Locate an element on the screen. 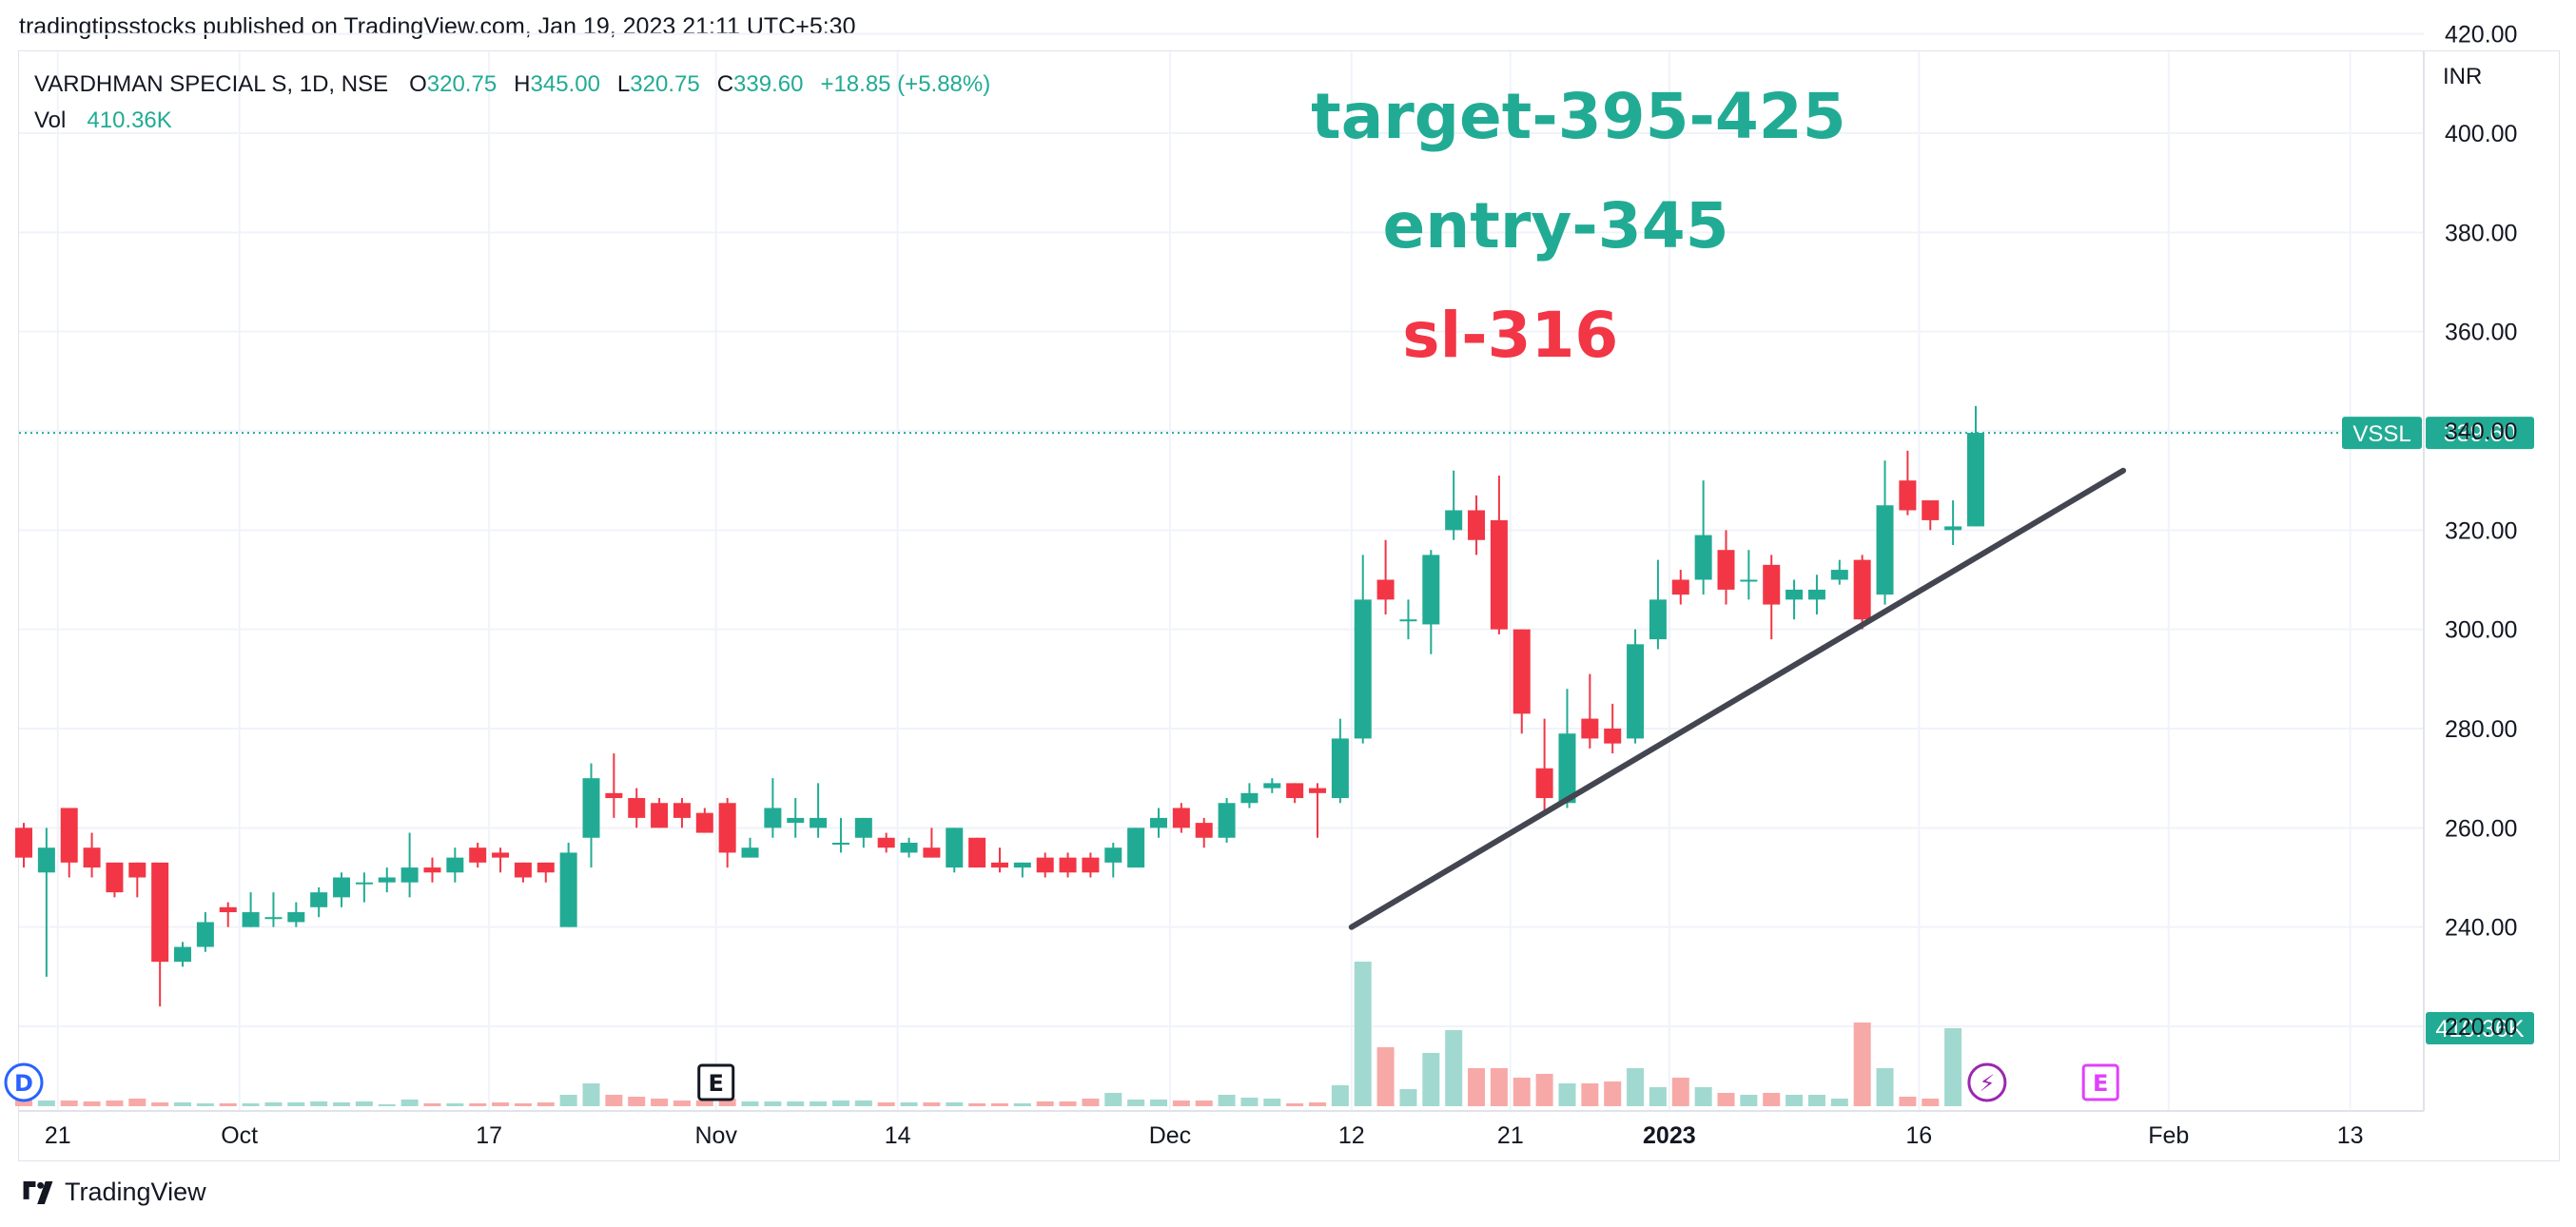 The image size is (2576, 1227). split-marker-label: ⚡ is located at coordinates (1987, 1084).